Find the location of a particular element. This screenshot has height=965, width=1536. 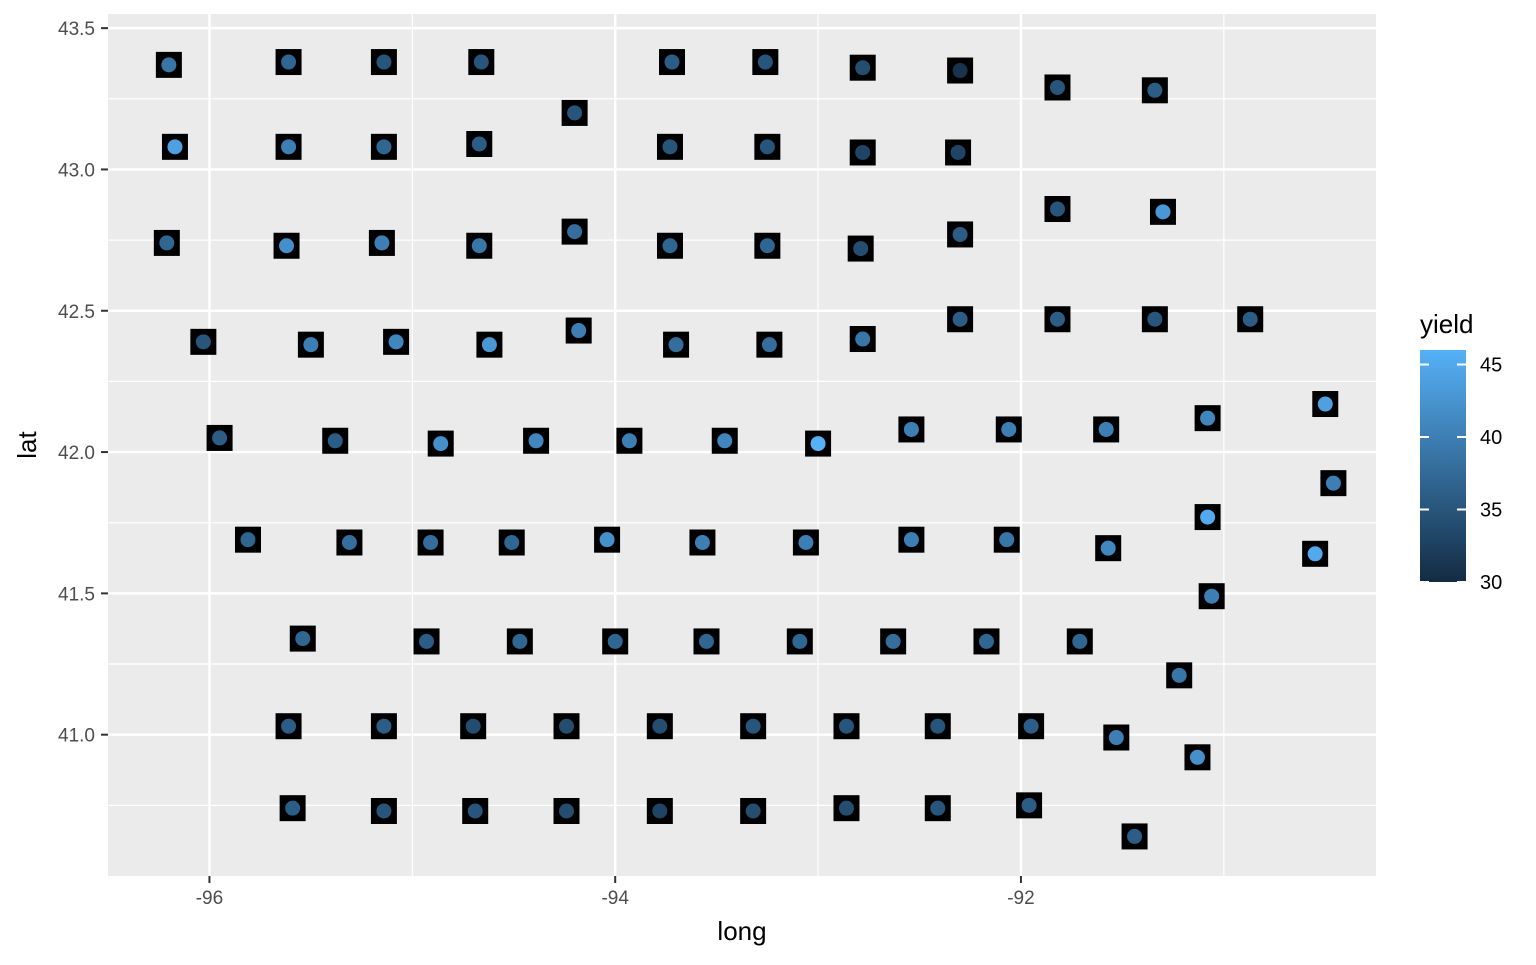

color-legend: yield 30 35 40 45 is located at coordinates (1461, 451).